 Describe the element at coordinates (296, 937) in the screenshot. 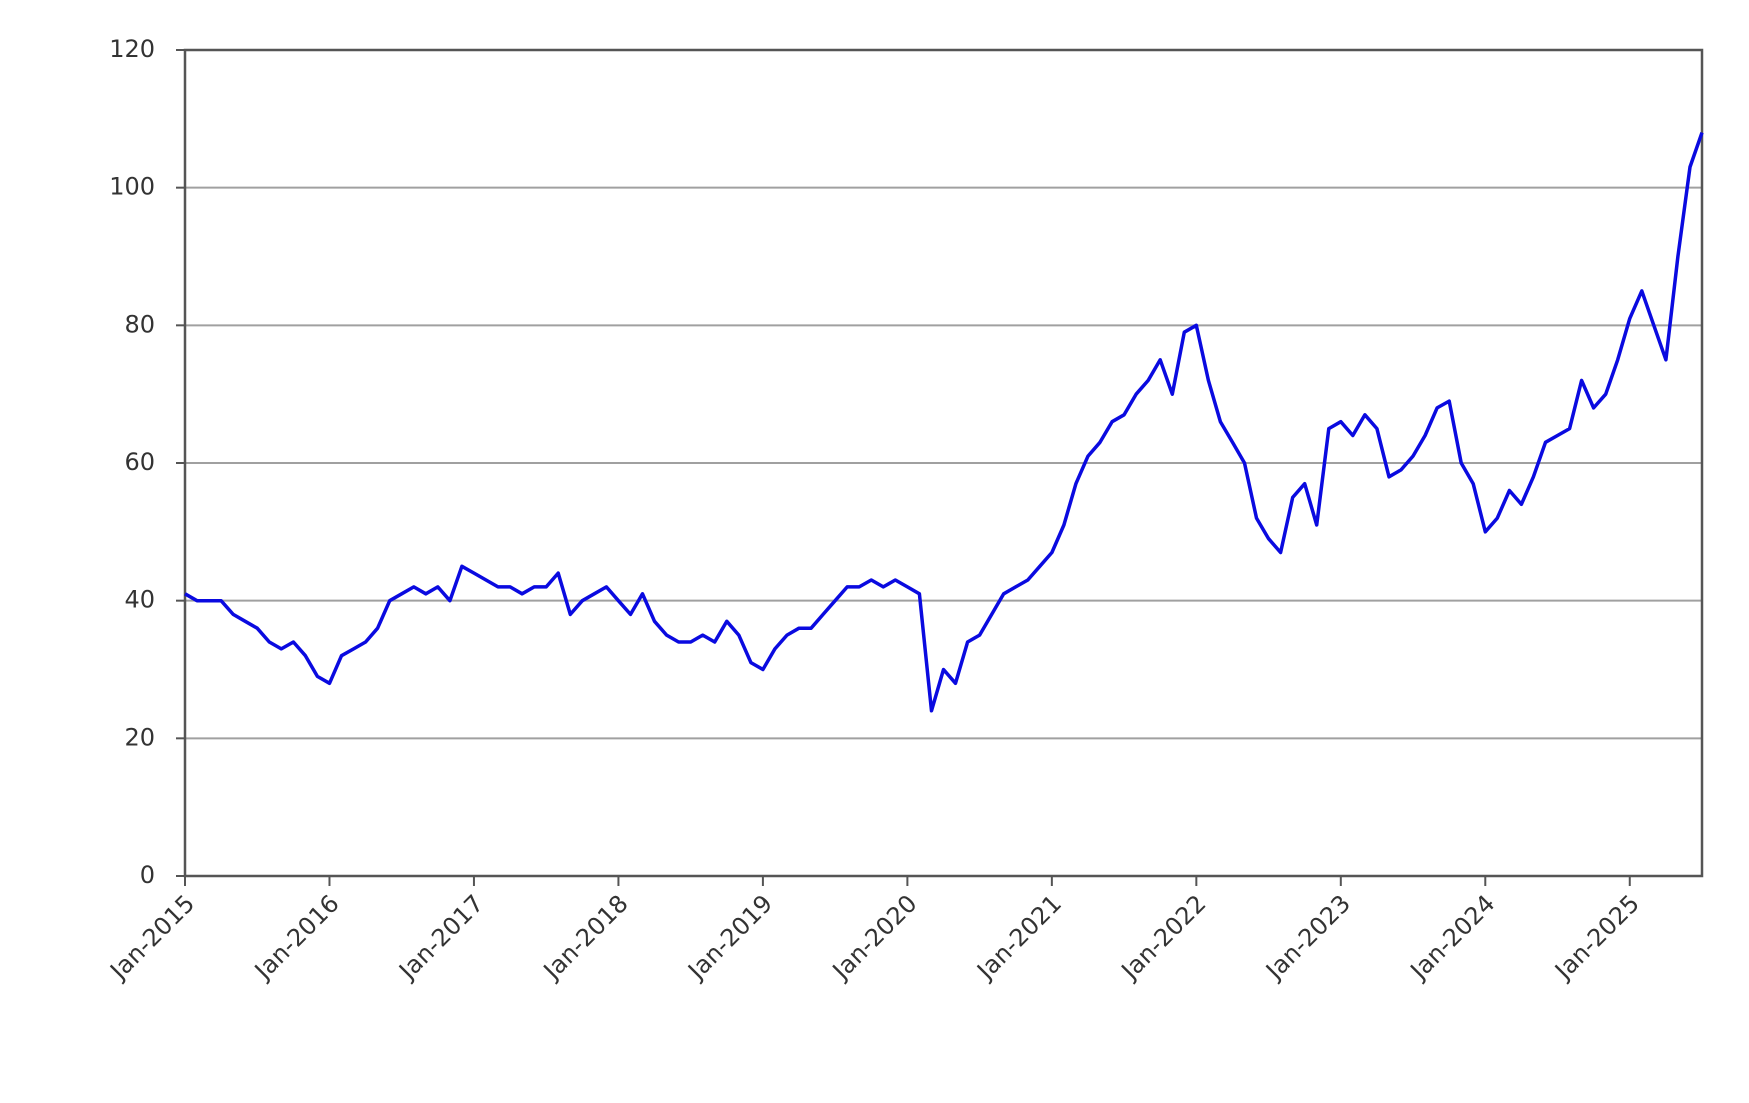

I see `x-tick-label: Jan-2016` at that location.